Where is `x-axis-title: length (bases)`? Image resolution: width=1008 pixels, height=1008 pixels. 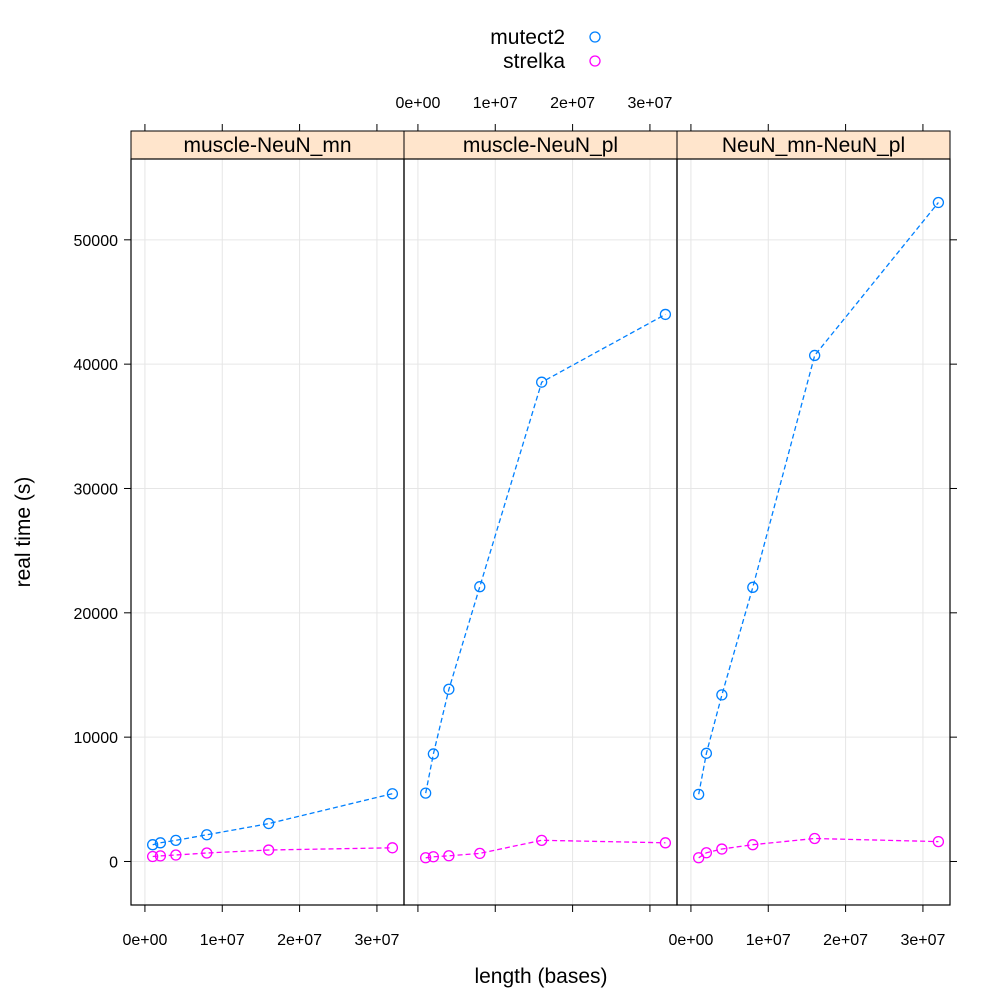 x-axis-title: length (bases) is located at coordinates (540, 976).